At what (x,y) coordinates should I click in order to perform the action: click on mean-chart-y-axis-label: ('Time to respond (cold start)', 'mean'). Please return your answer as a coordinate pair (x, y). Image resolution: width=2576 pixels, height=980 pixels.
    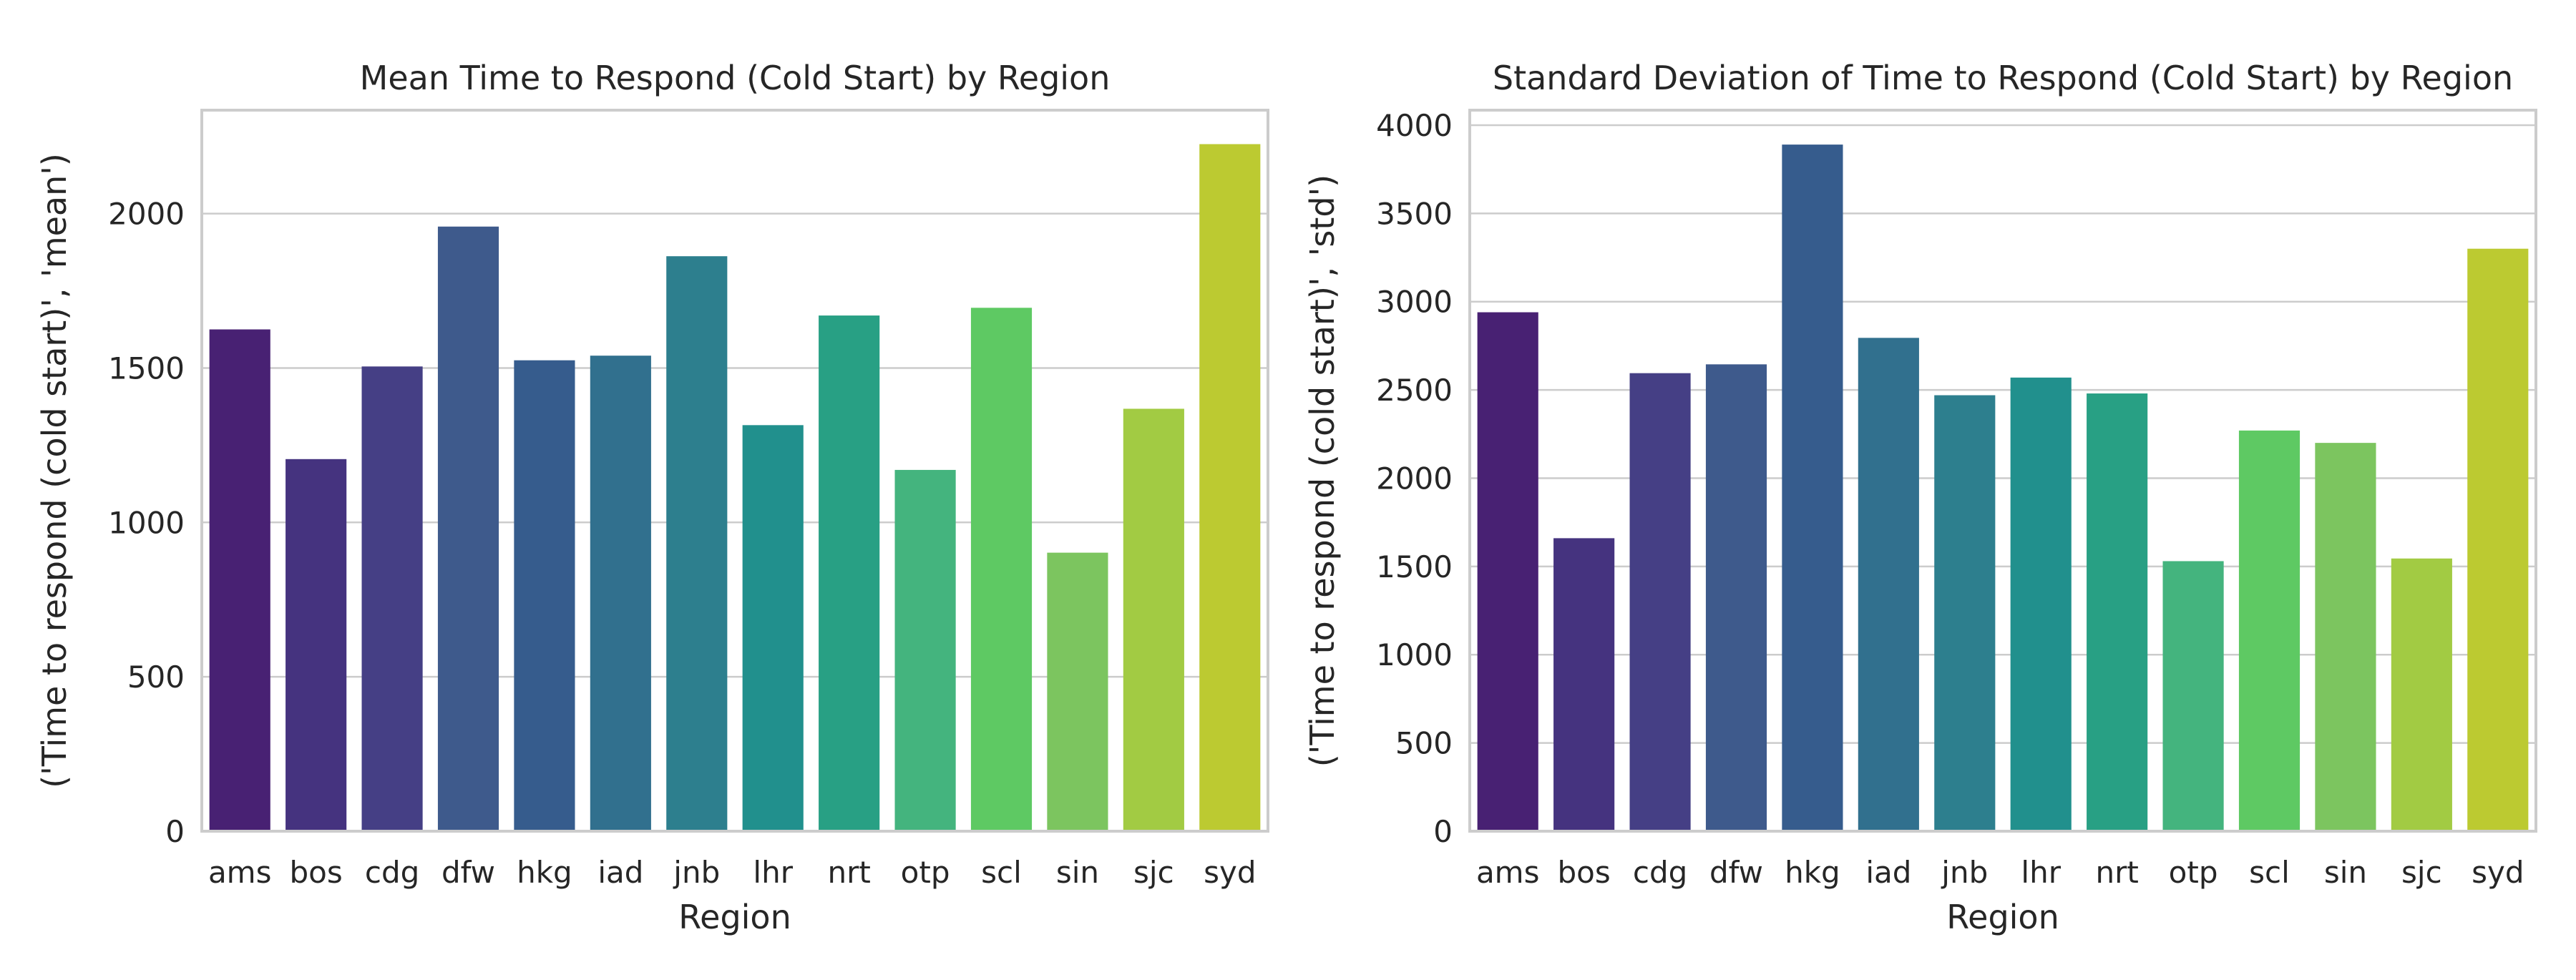
    Looking at the image, I should click on (54, 470).